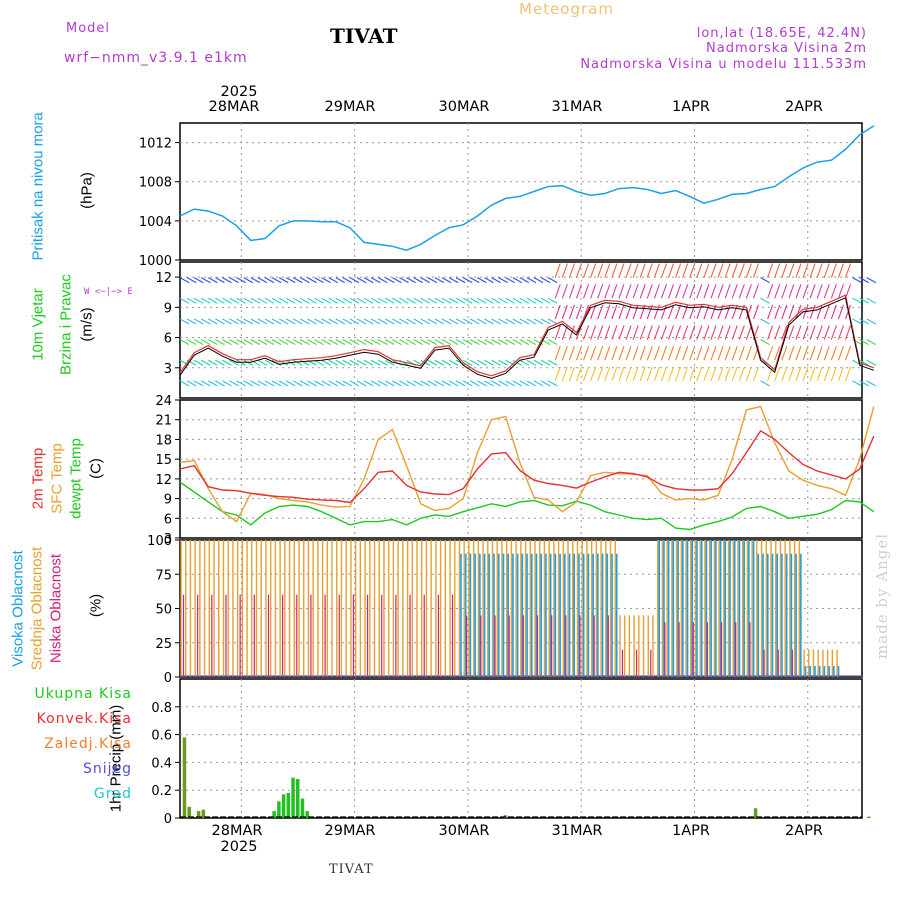  I want to click on wind-ytick-label-0: 3, so click(168, 369).